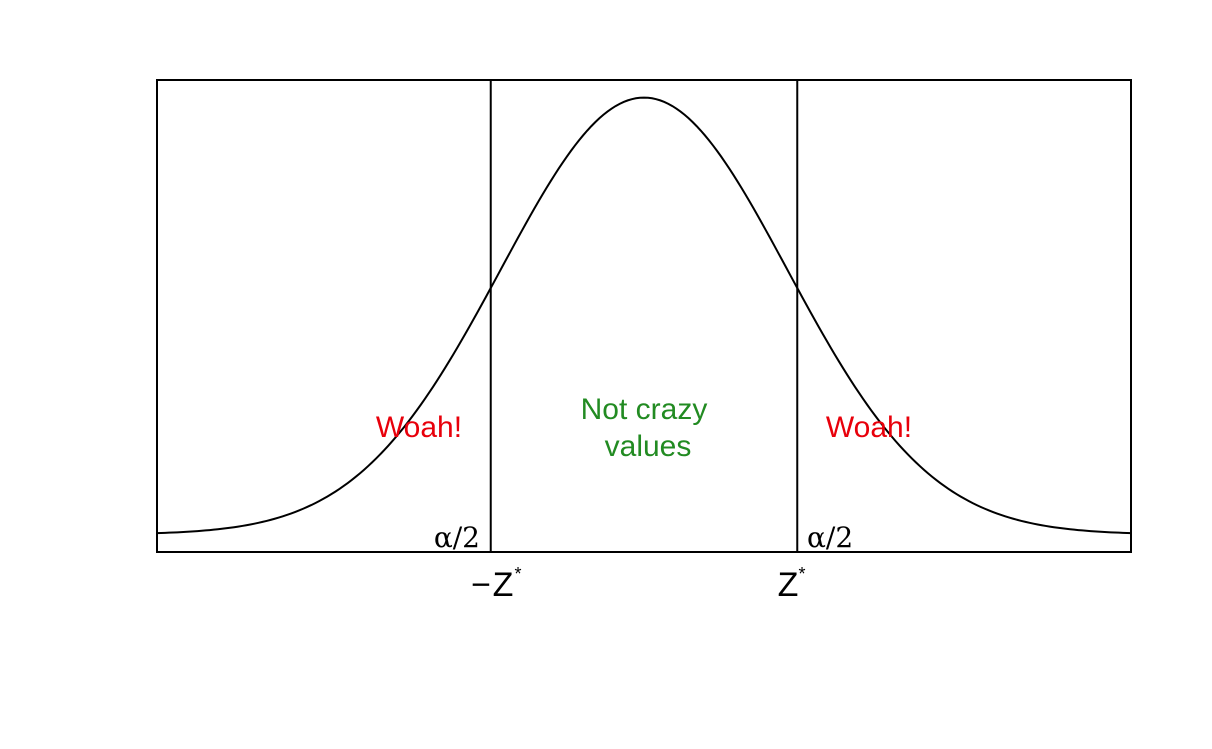  I want to click on x-tick-label-lower: − Z *, so click(496, 584).